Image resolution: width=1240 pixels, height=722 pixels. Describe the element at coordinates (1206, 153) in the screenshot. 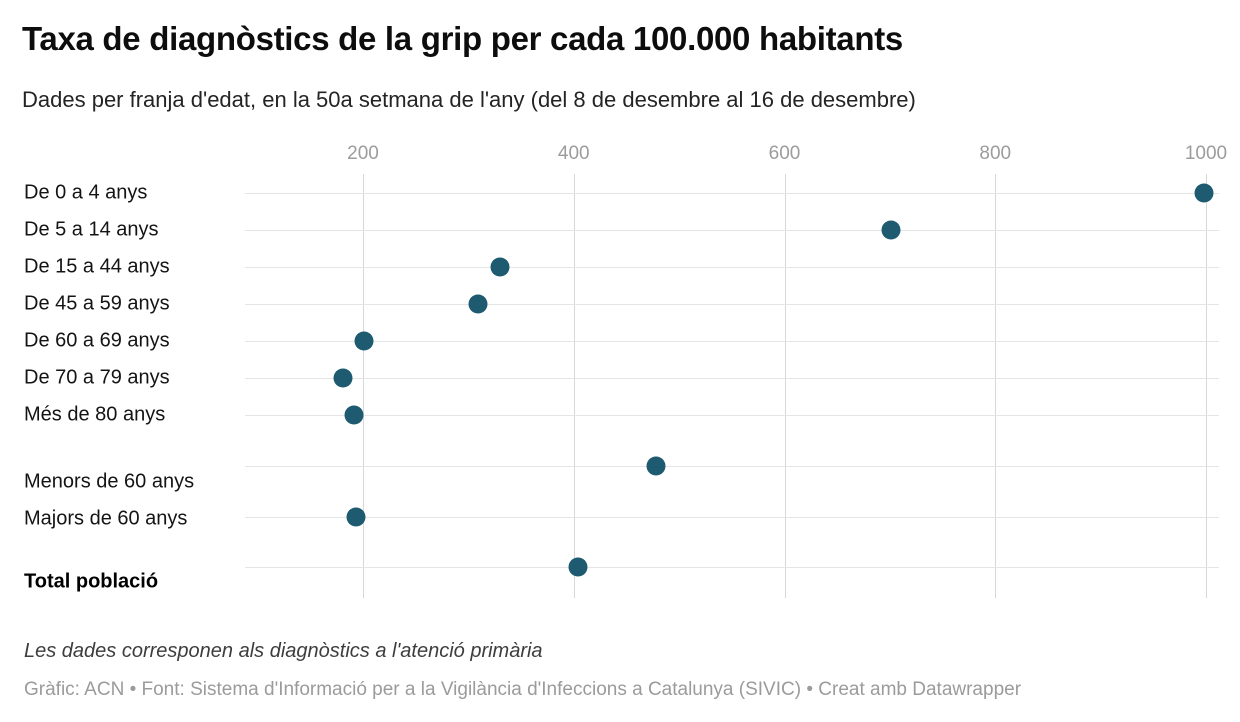

I see `x-tick-label: 1000` at that location.